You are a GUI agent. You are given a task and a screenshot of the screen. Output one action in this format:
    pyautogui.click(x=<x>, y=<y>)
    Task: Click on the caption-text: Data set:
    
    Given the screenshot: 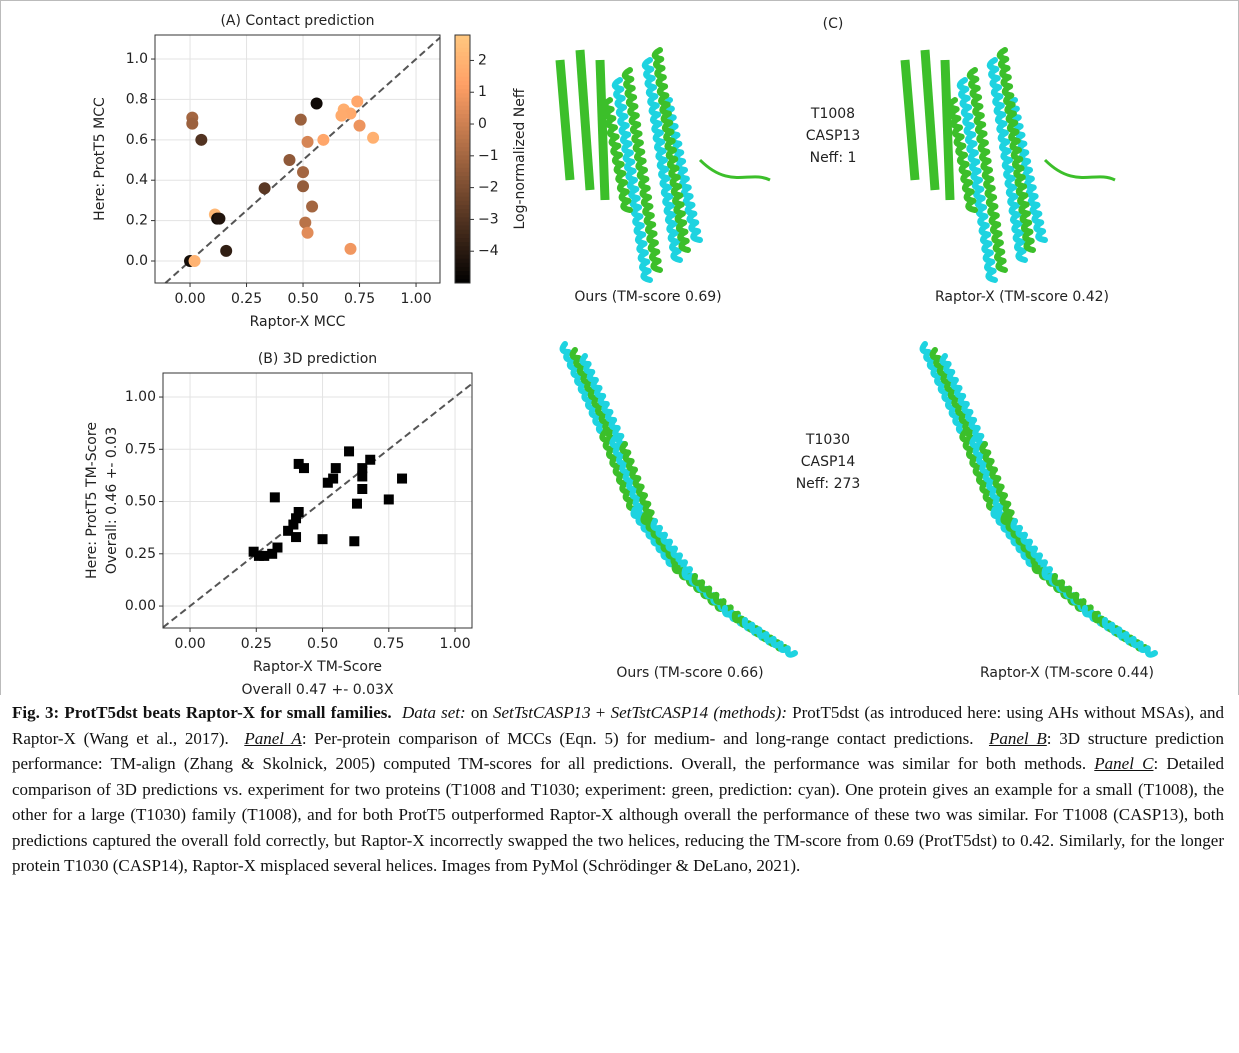 What is the action you would take?
    pyautogui.click(x=433, y=712)
    